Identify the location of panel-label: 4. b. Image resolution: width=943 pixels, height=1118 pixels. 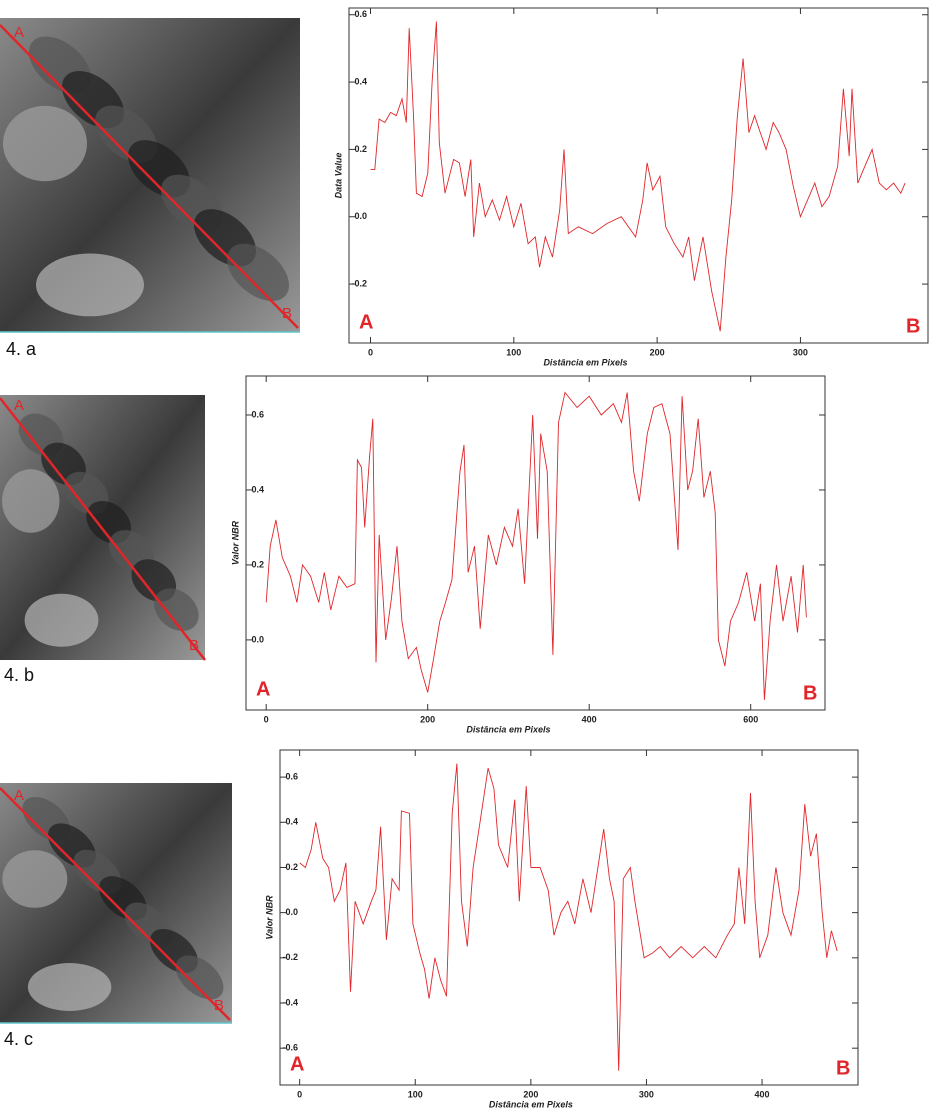
(19, 675).